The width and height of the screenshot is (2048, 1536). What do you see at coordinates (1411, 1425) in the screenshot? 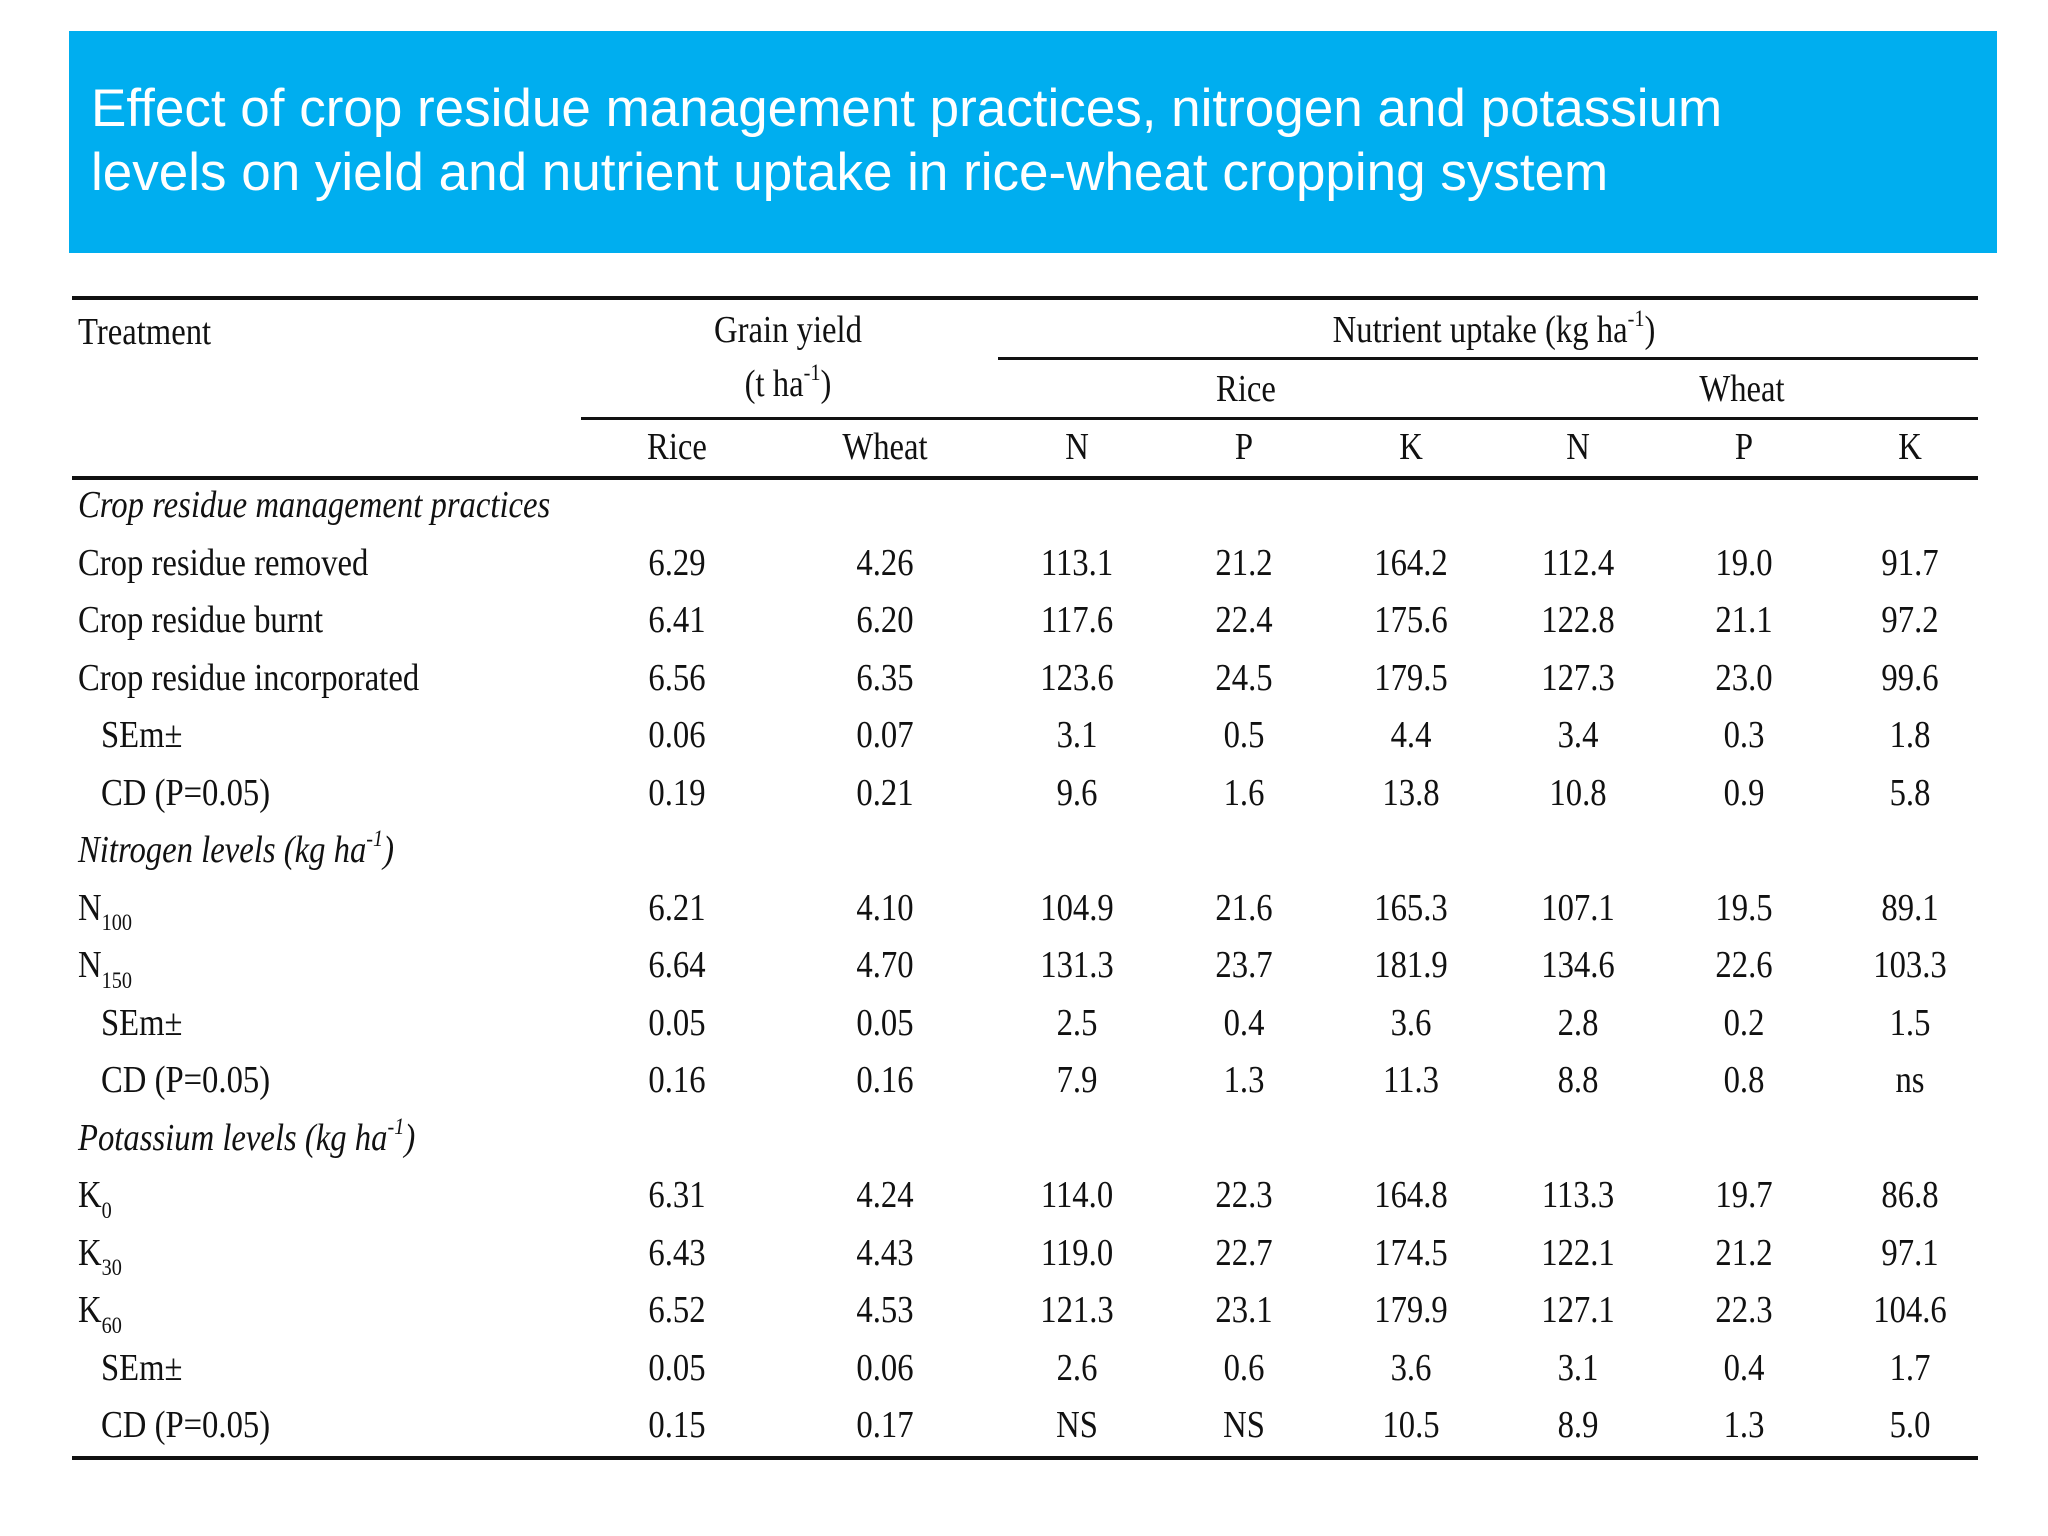
I see `cell-rice-k: 10.5` at bounding box center [1411, 1425].